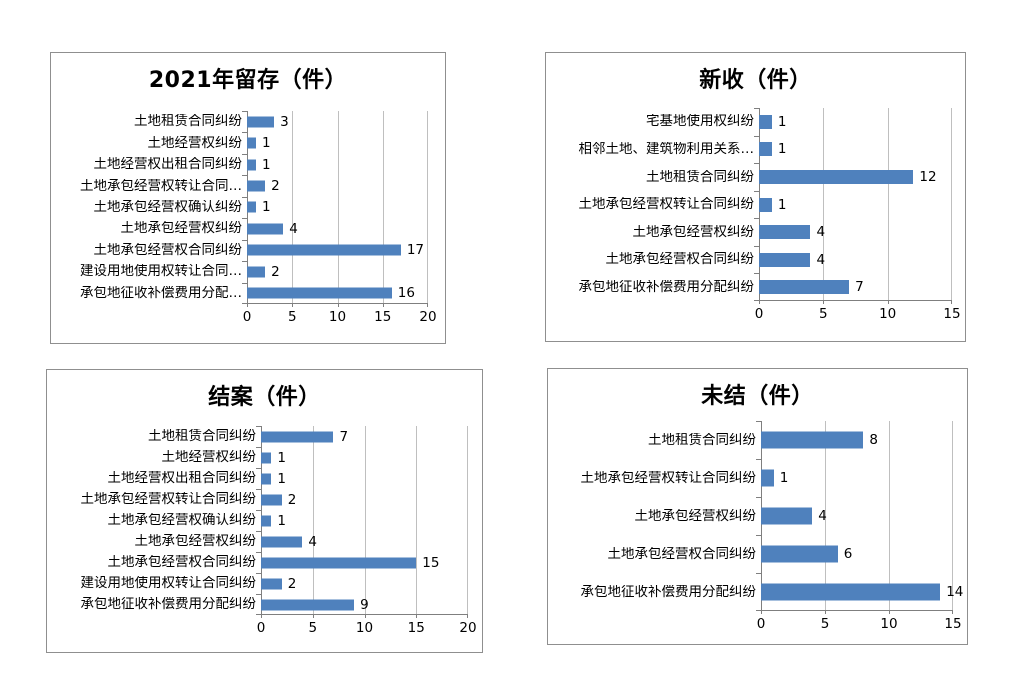 The width and height of the screenshot is (1030, 697). I want to click on chart-row: 土地承包经营权转让合同纠纷 1, so click(749, 205).